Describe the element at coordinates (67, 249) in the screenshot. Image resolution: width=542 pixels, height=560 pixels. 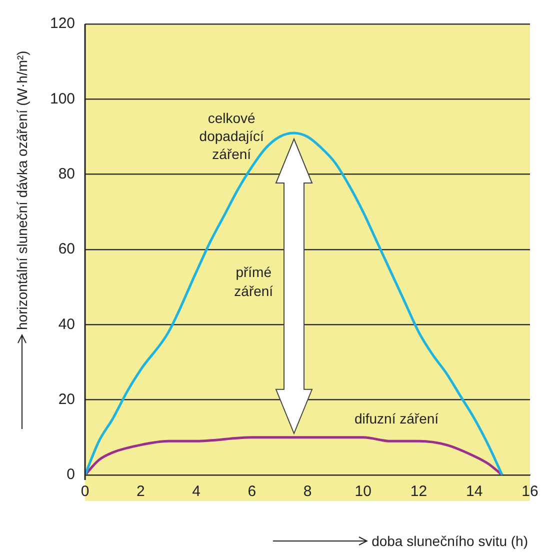
I see `y-tick-label: 60` at that location.